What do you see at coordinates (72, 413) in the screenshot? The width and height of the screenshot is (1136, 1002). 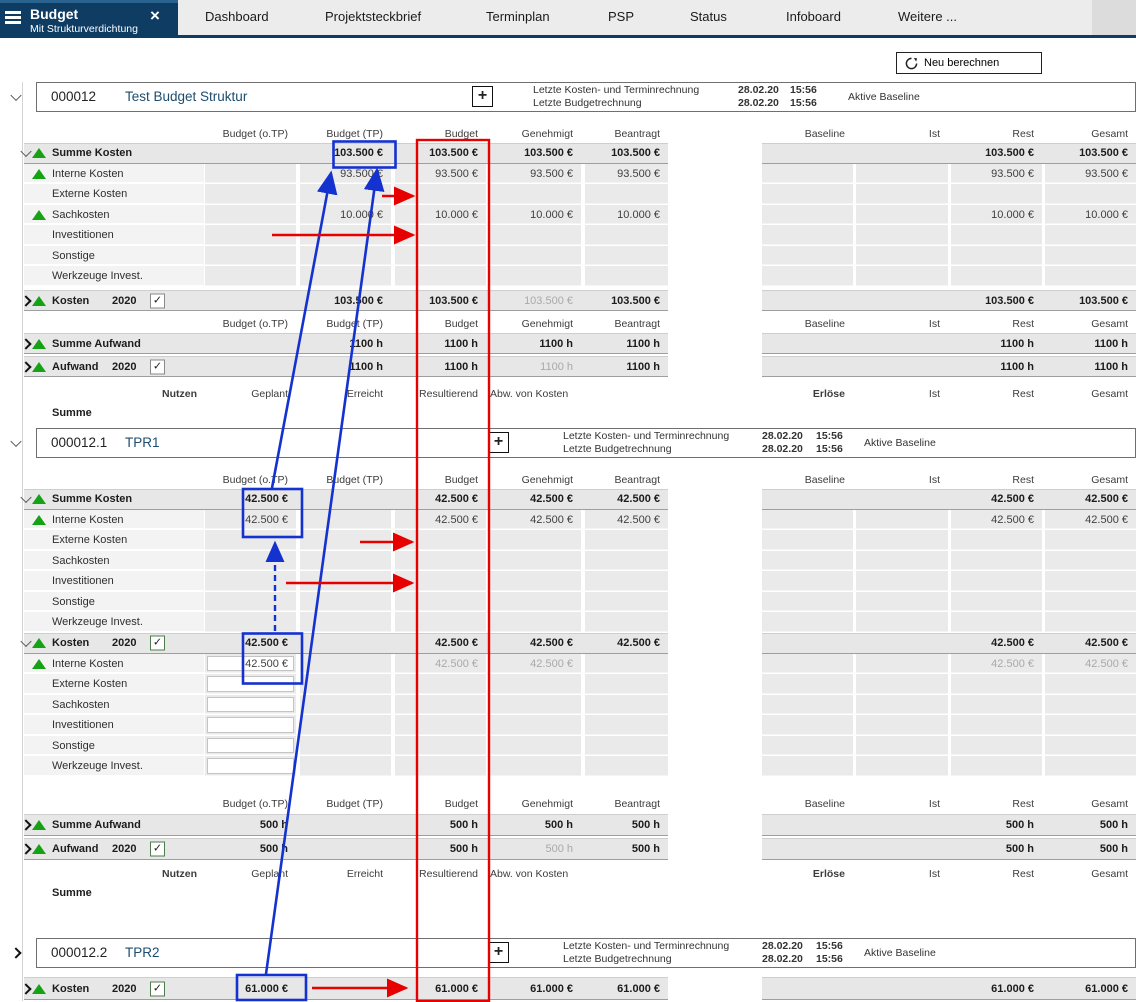 I see `summe-section-label: Summe` at bounding box center [72, 413].